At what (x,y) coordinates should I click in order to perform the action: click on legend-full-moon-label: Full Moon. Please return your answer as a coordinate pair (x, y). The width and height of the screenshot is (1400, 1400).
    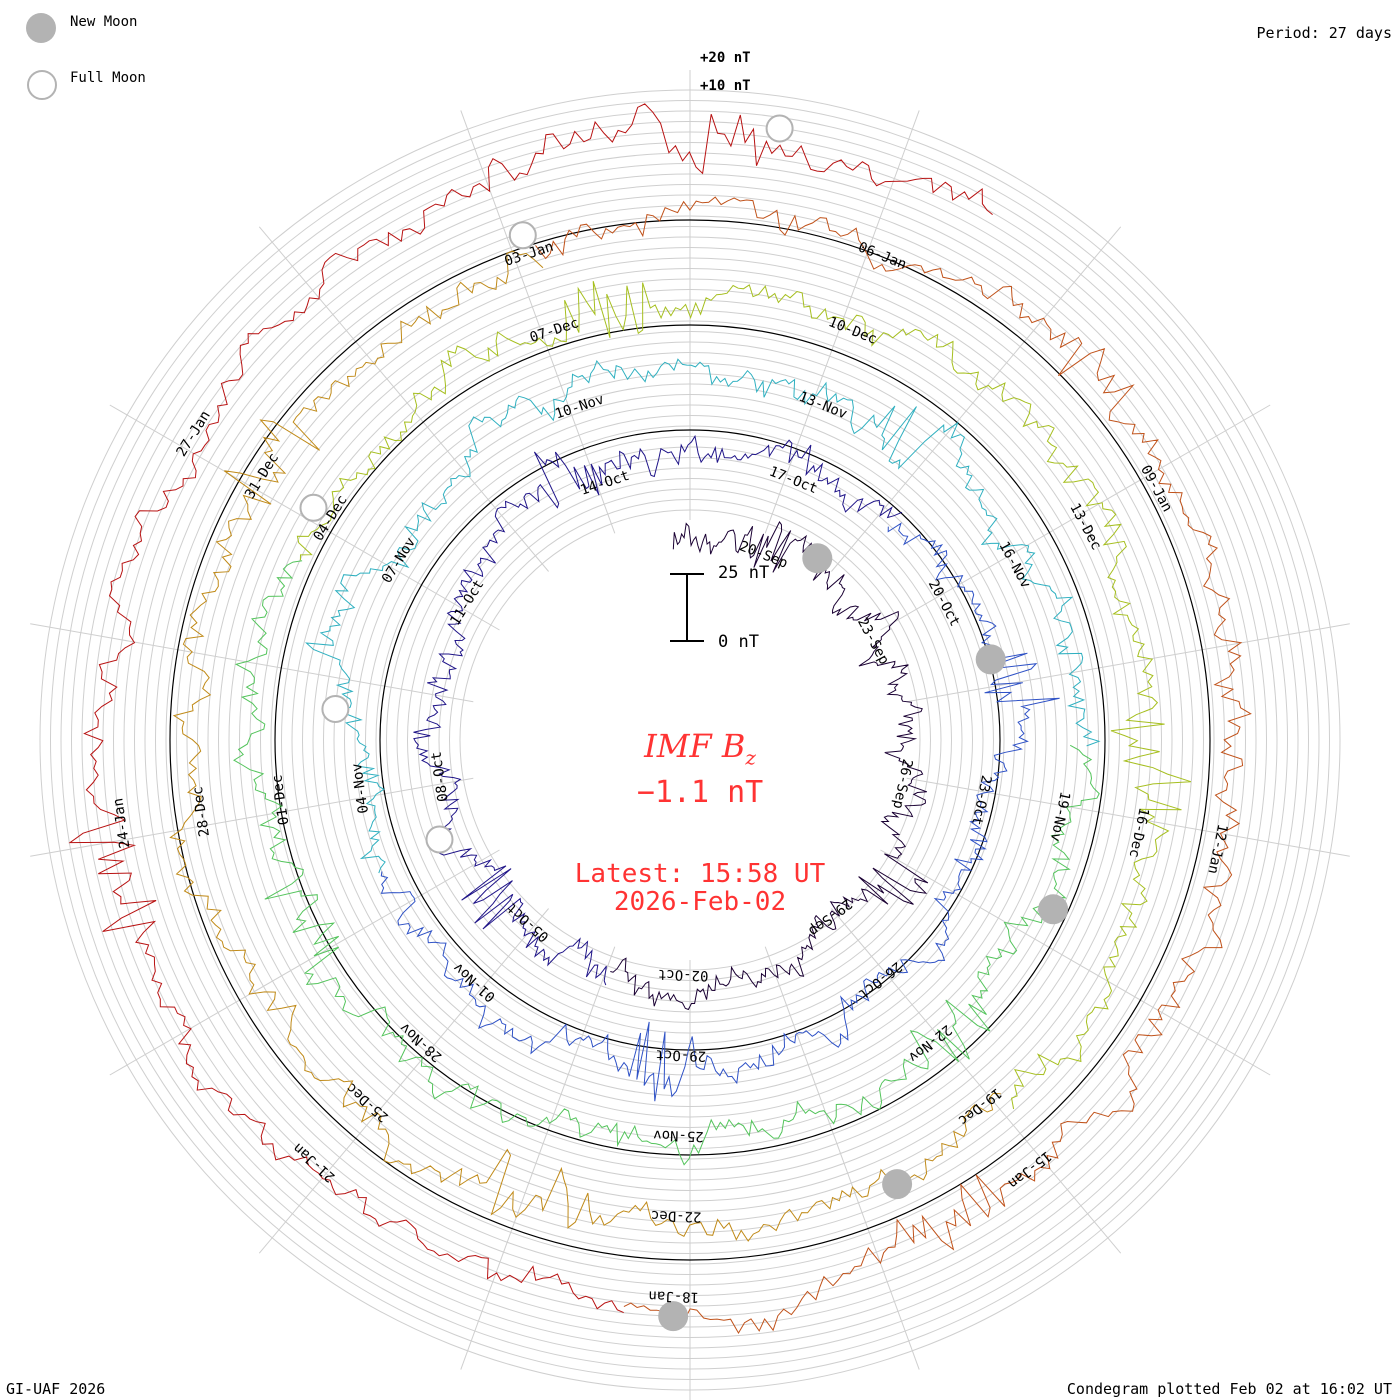
    Looking at the image, I should click on (108, 78).